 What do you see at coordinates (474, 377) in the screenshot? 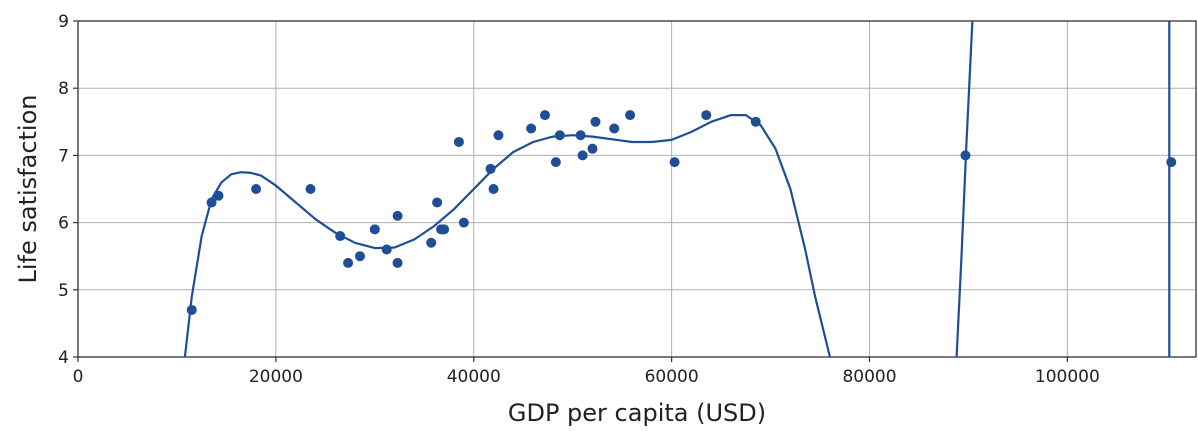
I see `x-tick-label: 40000` at bounding box center [474, 377].